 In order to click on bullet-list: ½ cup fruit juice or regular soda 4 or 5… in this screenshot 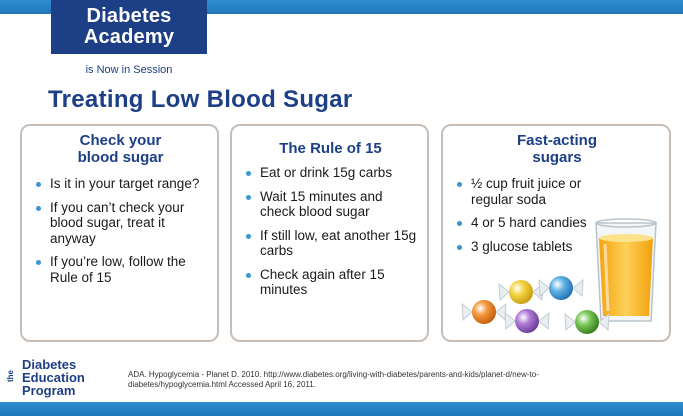, I will do `click(557, 215)`.